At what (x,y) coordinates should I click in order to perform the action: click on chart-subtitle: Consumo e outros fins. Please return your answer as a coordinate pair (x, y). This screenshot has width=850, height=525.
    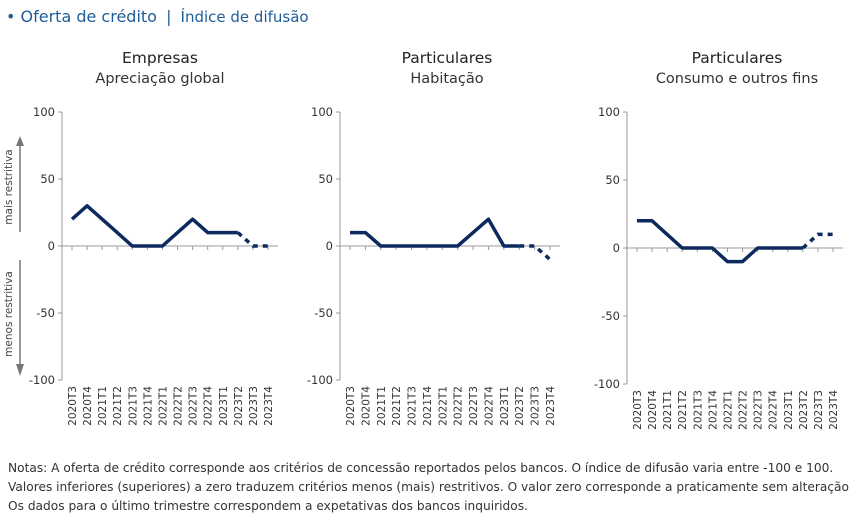
    Looking at the image, I should click on (737, 79).